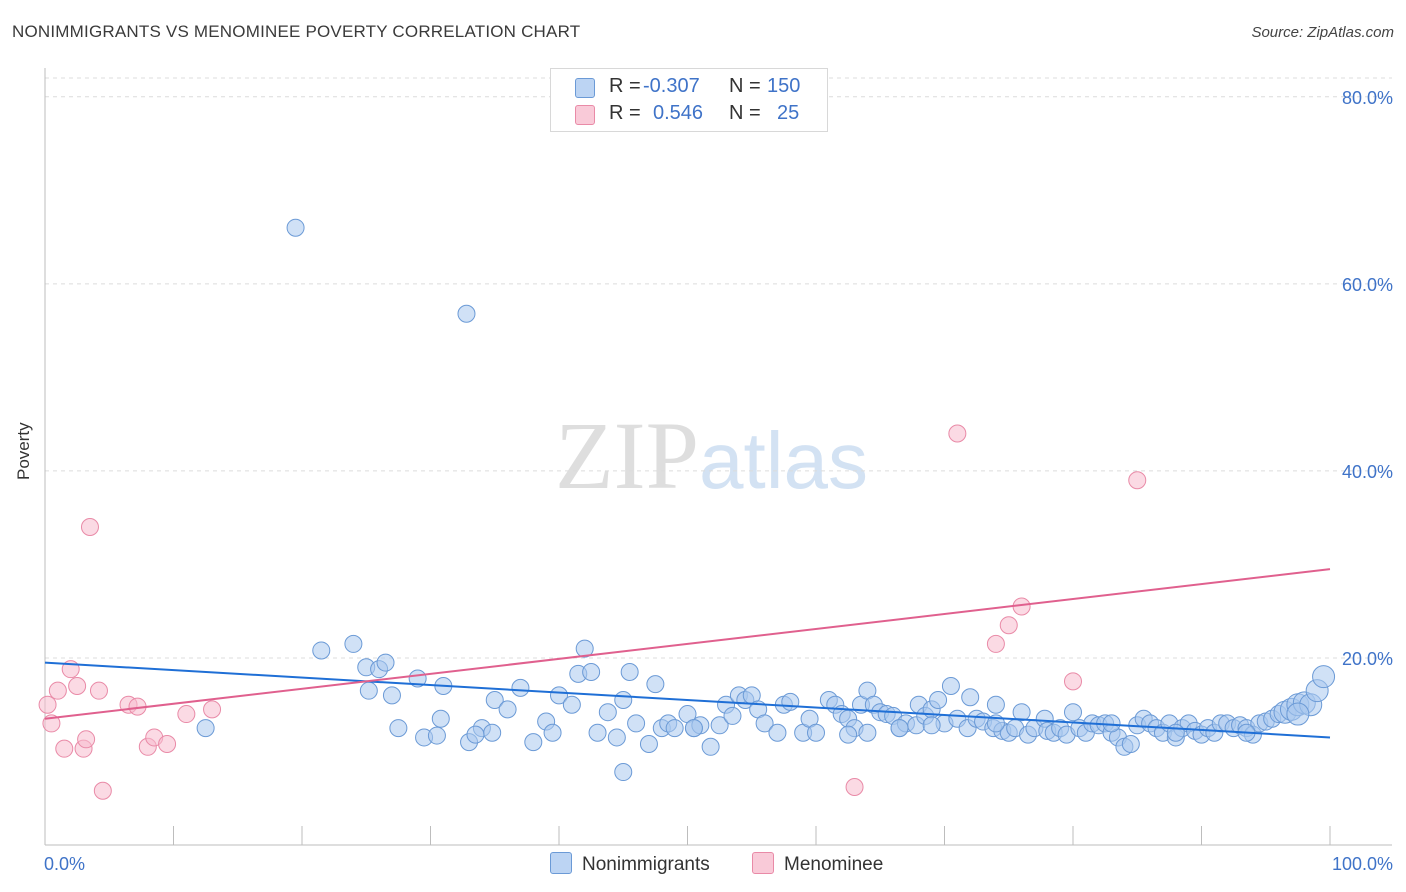  What do you see at coordinates (1322, 32) in the screenshot?
I see `source-label: Source: ZipAtlas.com` at bounding box center [1322, 32].